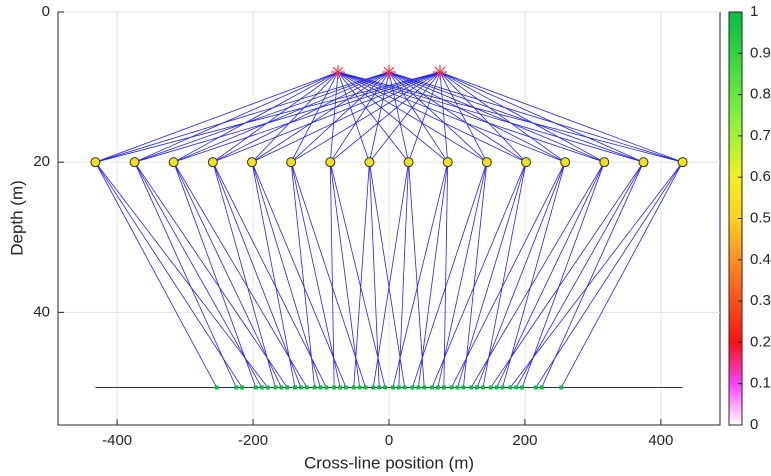 This screenshot has height=476, width=771. I want to click on colorbar-tick-label: 0.3, so click(760, 300).